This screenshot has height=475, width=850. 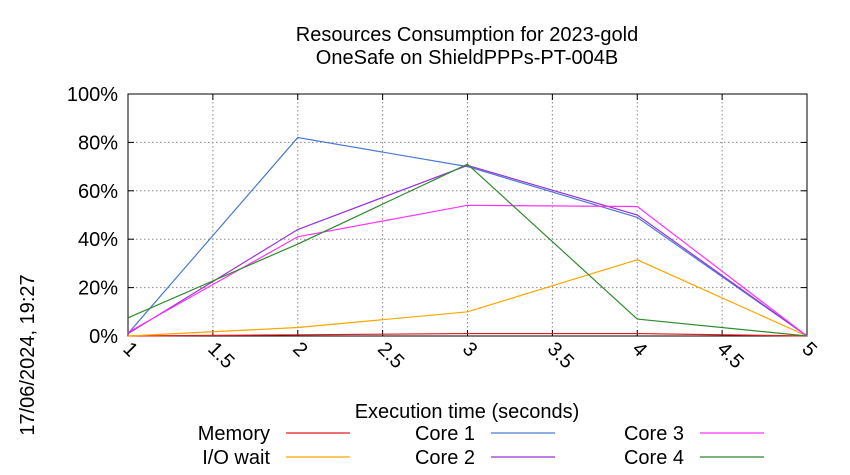 What do you see at coordinates (485, 458) in the screenshot?
I see `legend-item-core-2: Core 2` at bounding box center [485, 458].